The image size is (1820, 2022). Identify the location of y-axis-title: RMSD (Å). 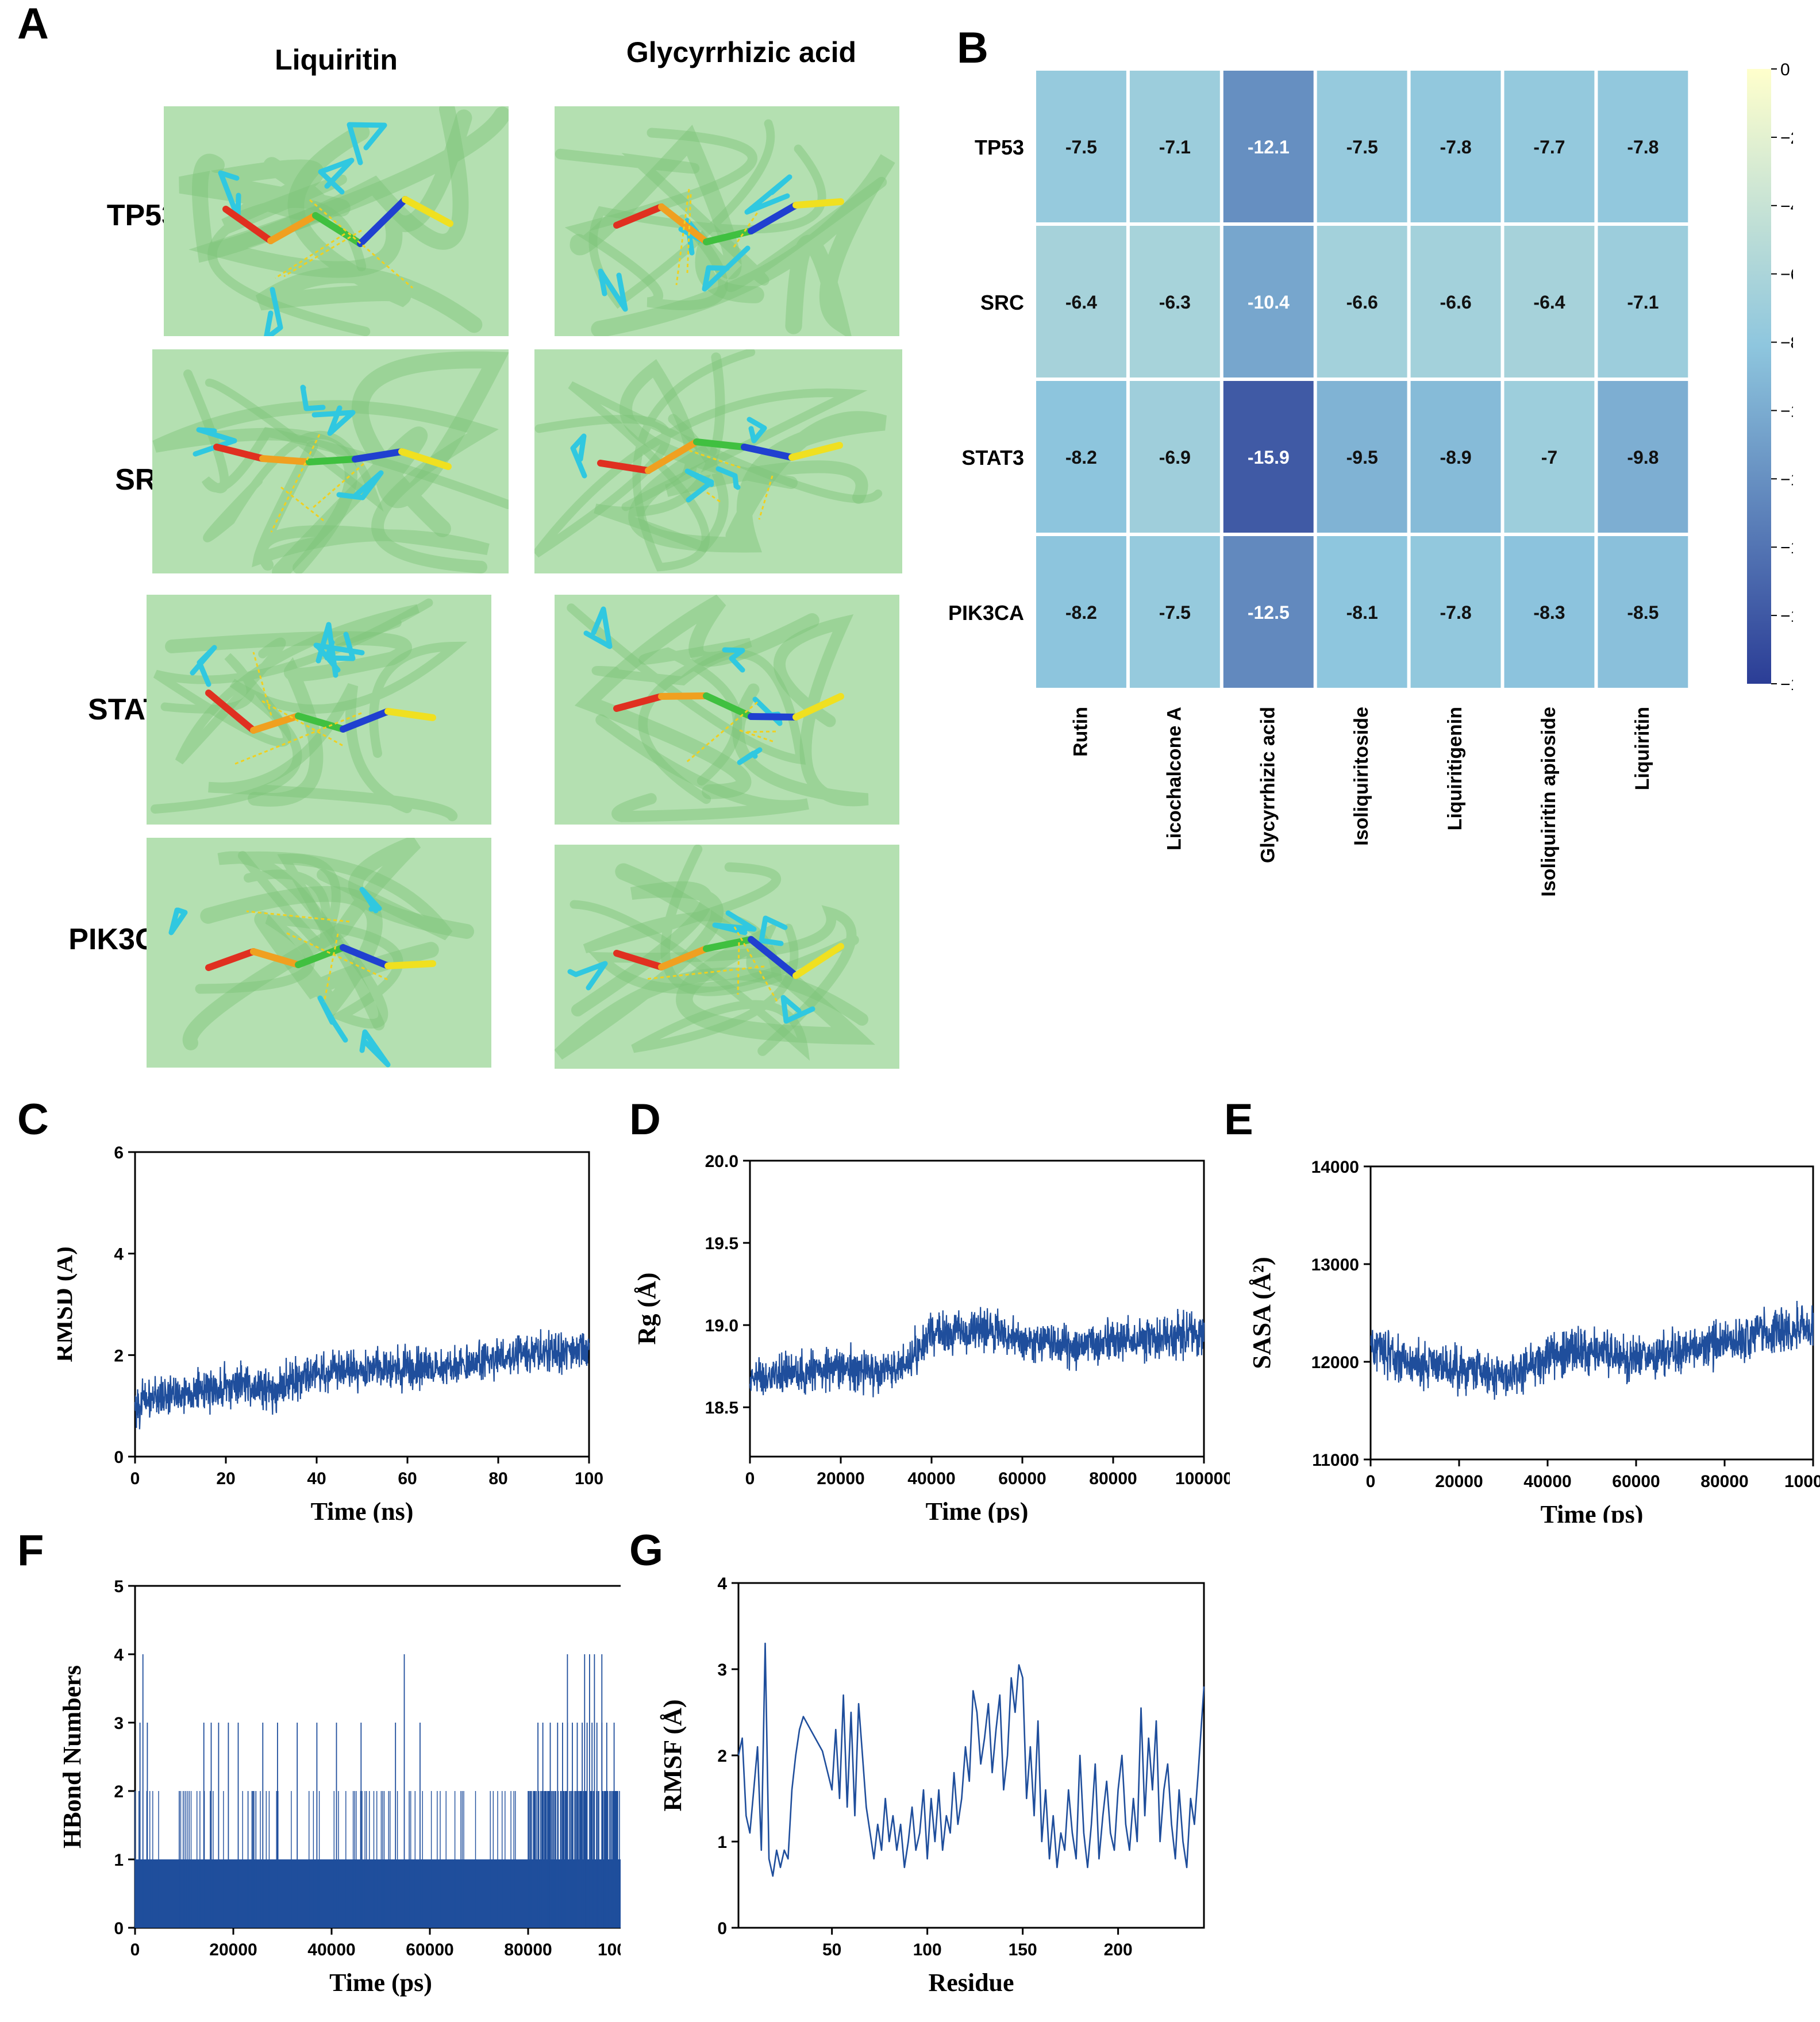
(68, 1304).